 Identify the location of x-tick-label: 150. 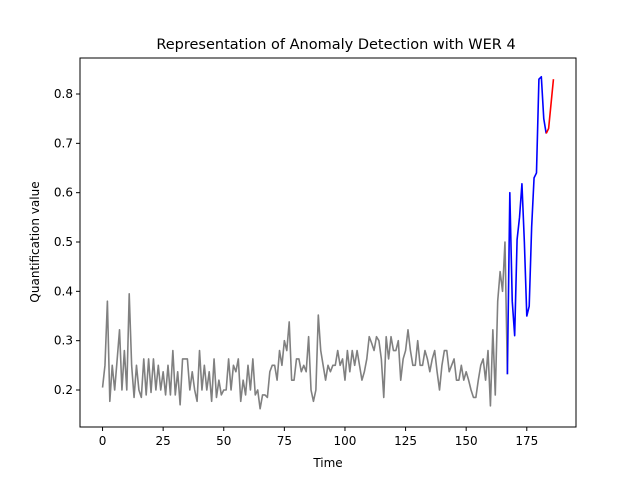
(466, 441).